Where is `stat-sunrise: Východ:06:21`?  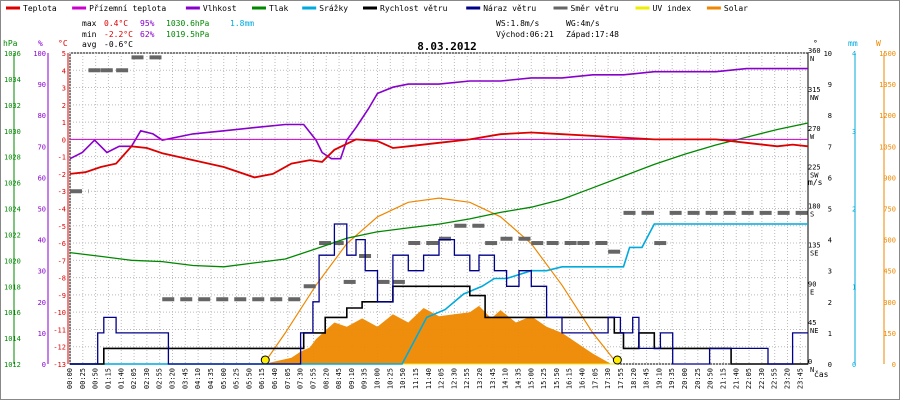
stat-sunrise: Východ:06:21 is located at coordinates (525, 34).